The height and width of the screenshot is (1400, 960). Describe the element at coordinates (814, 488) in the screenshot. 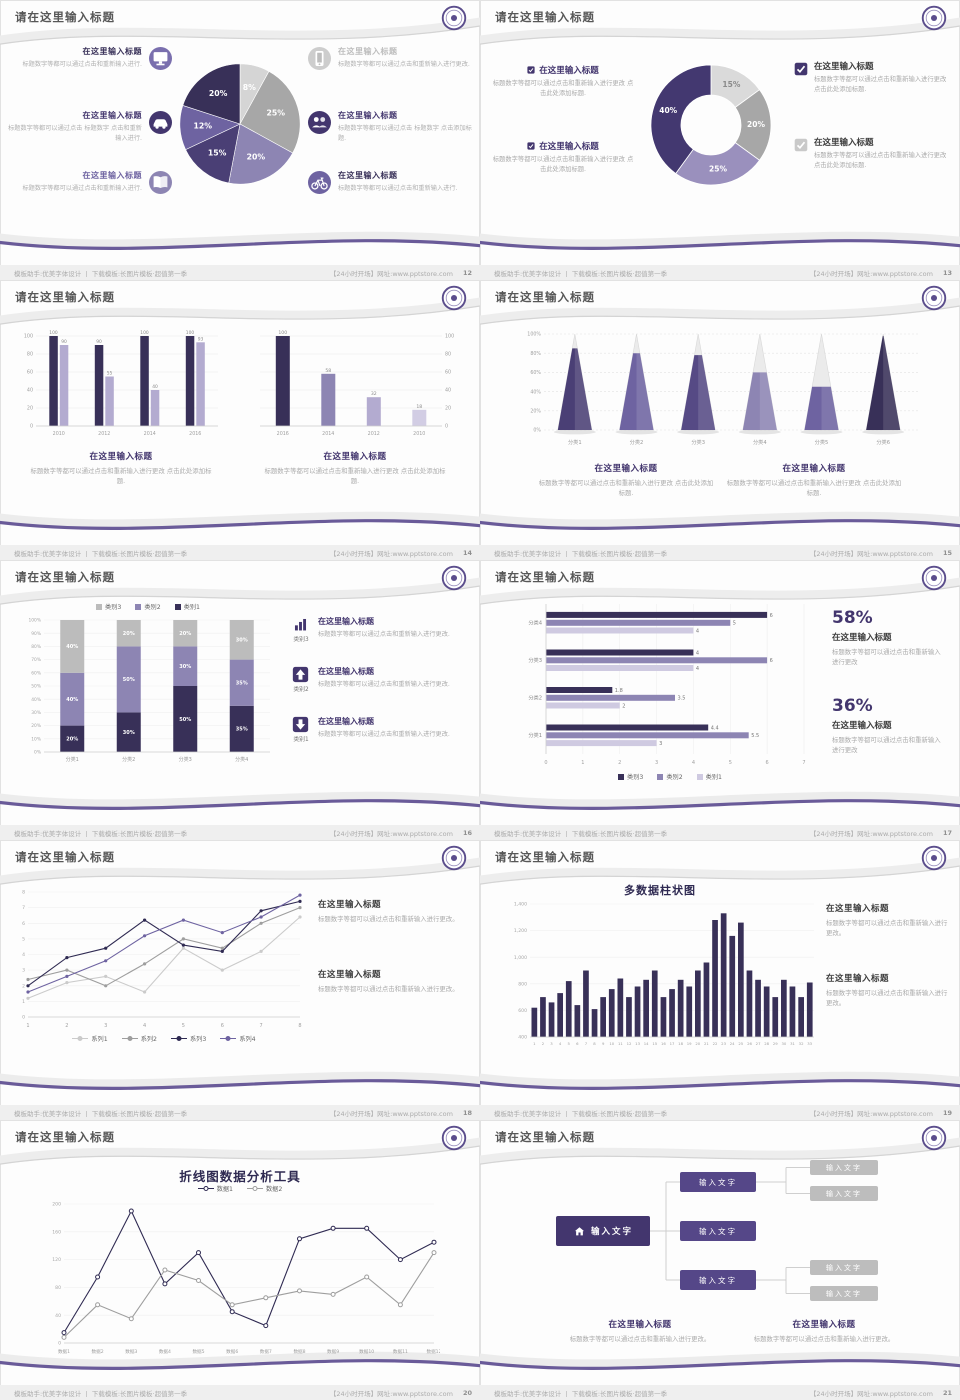

I see `block-desc: 标题数字等都可以通过点击和重新输入进行更改 点击此处添加标题.` at that location.